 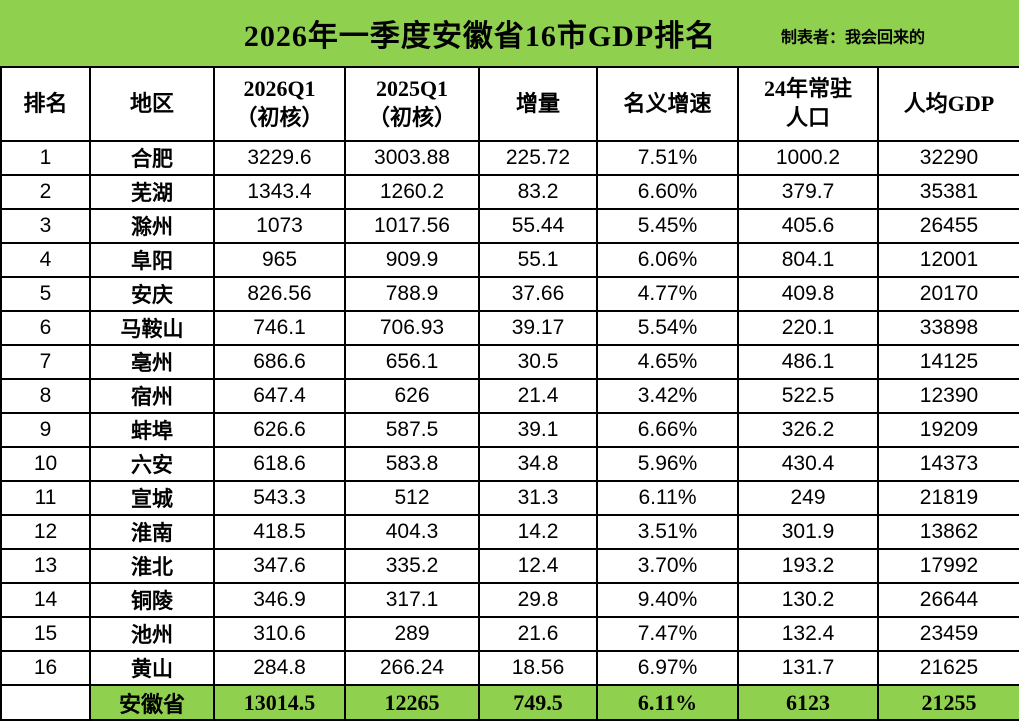 I want to click on table-row: 1 合肥 3229.6 3003.88 225.72 7.51% 1000.2 32290, so click(x=509, y=158).